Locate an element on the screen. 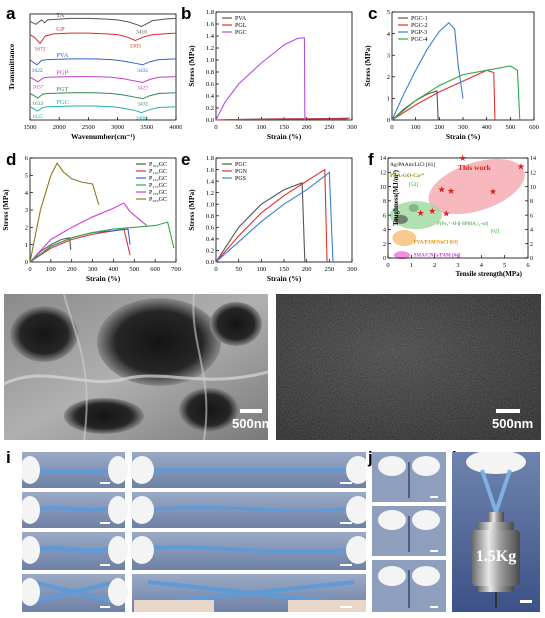 The image size is (545, 618). y-tick-label-right: 14 is located at coordinates (533, 159).